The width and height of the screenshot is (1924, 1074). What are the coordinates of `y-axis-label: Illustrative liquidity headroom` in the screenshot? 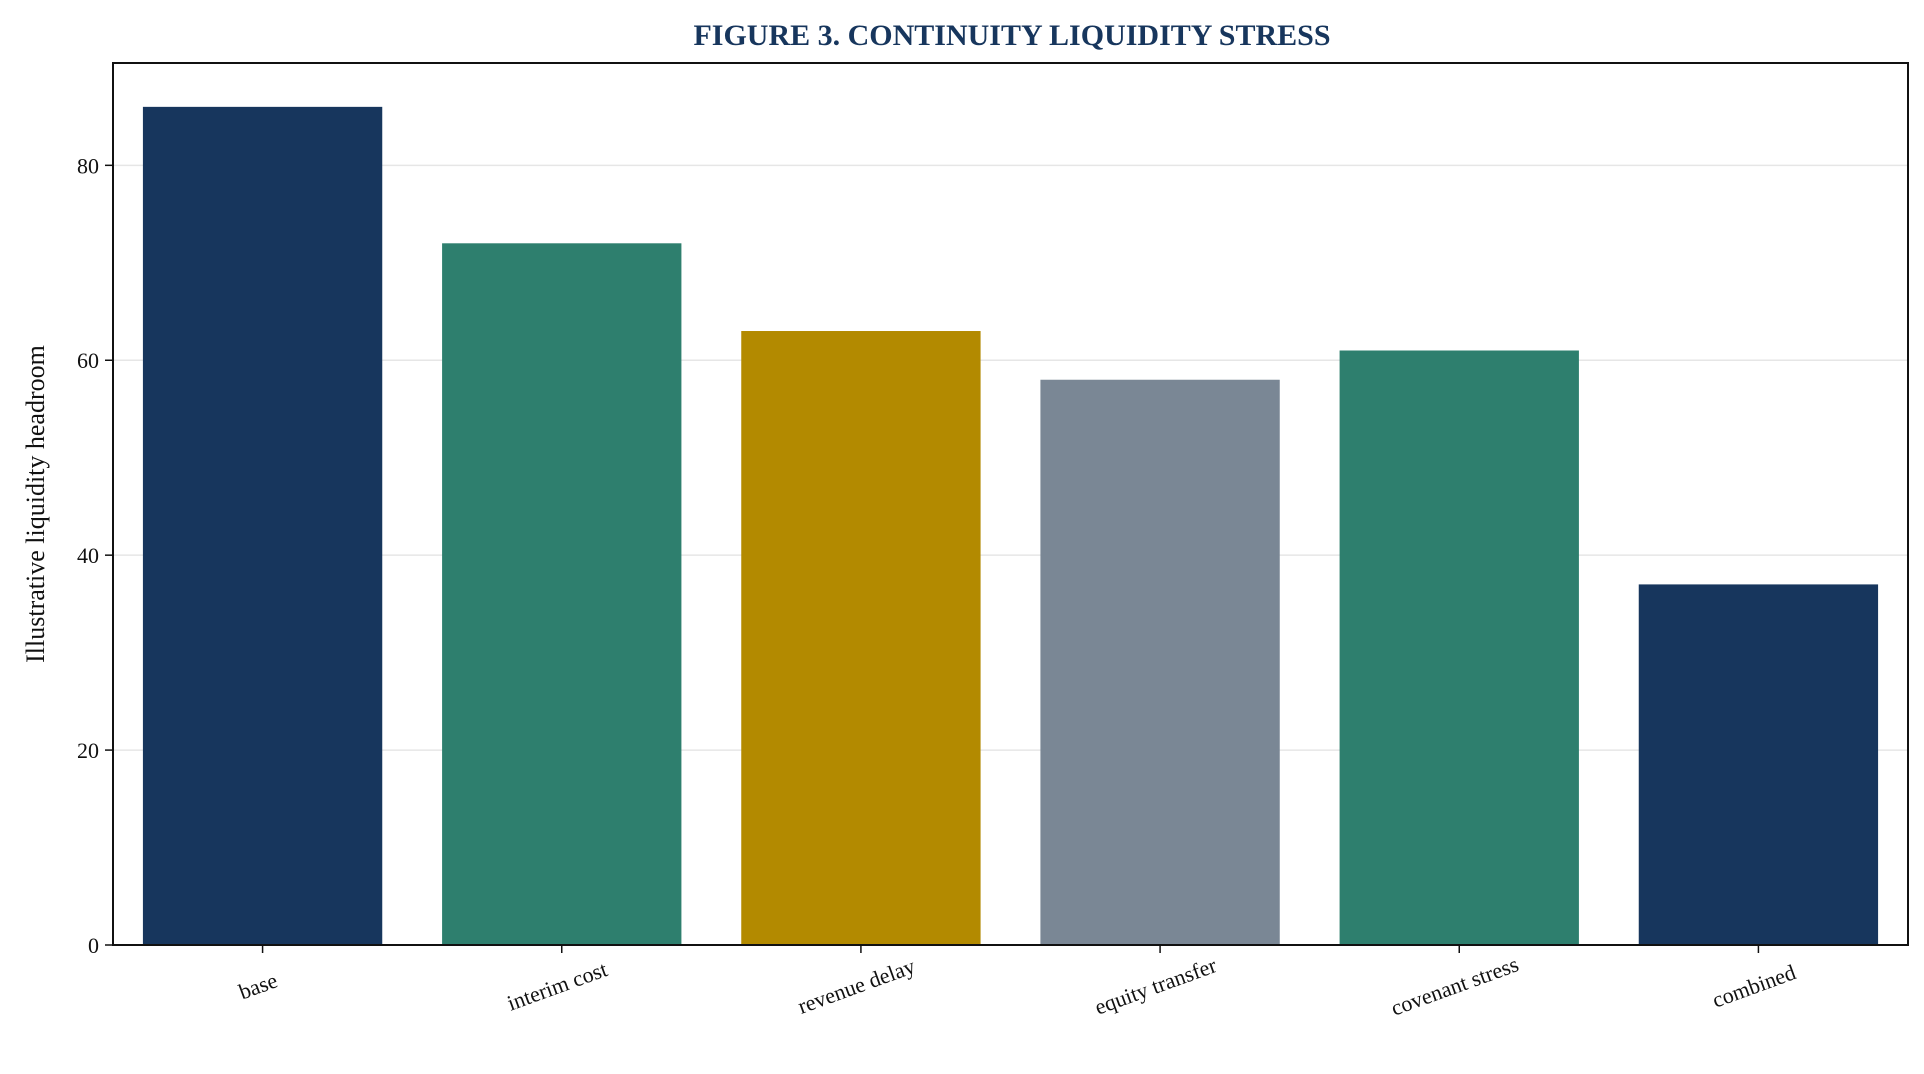 It's located at (35, 504).